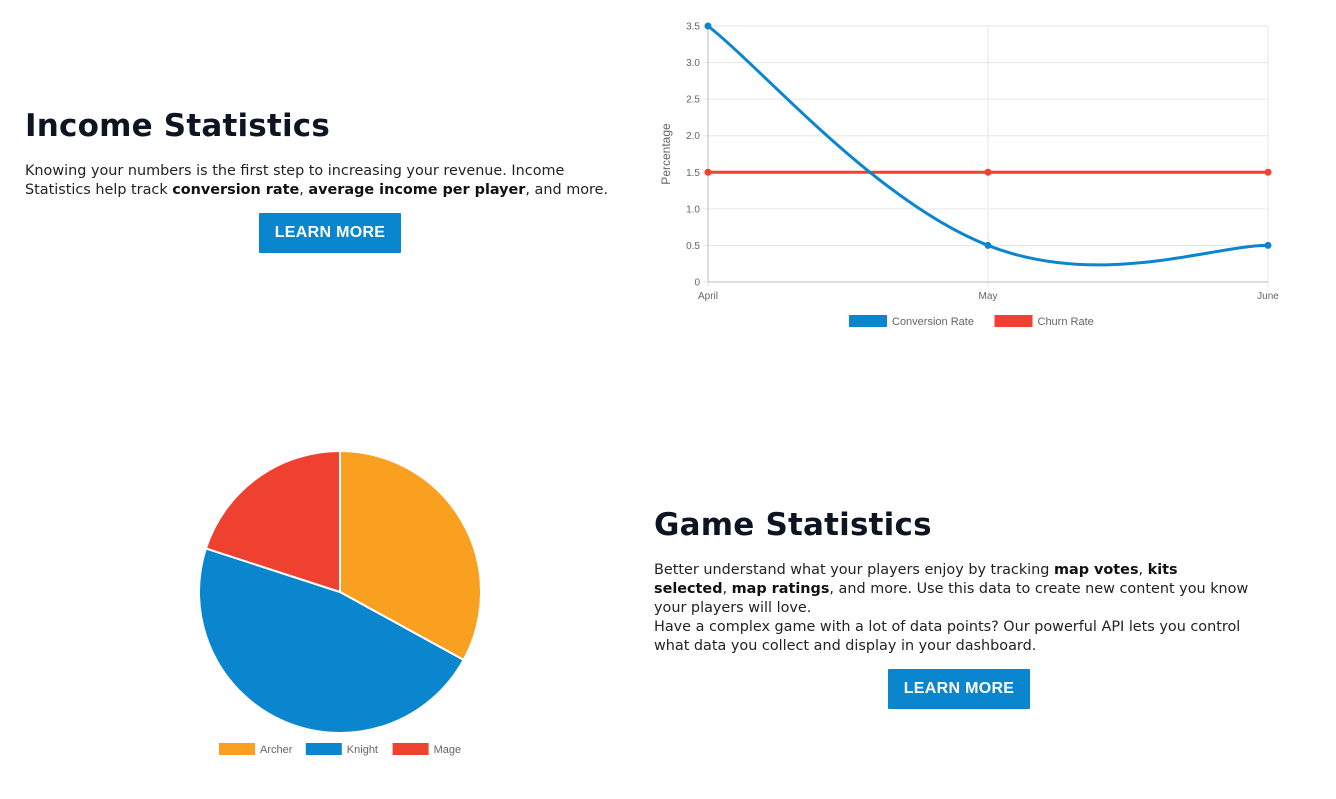 The width and height of the screenshot is (1336, 799). What do you see at coordinates (272, 521) in the screenshot?
I see `pie-slice-mage` at bounding box center [272, 521].